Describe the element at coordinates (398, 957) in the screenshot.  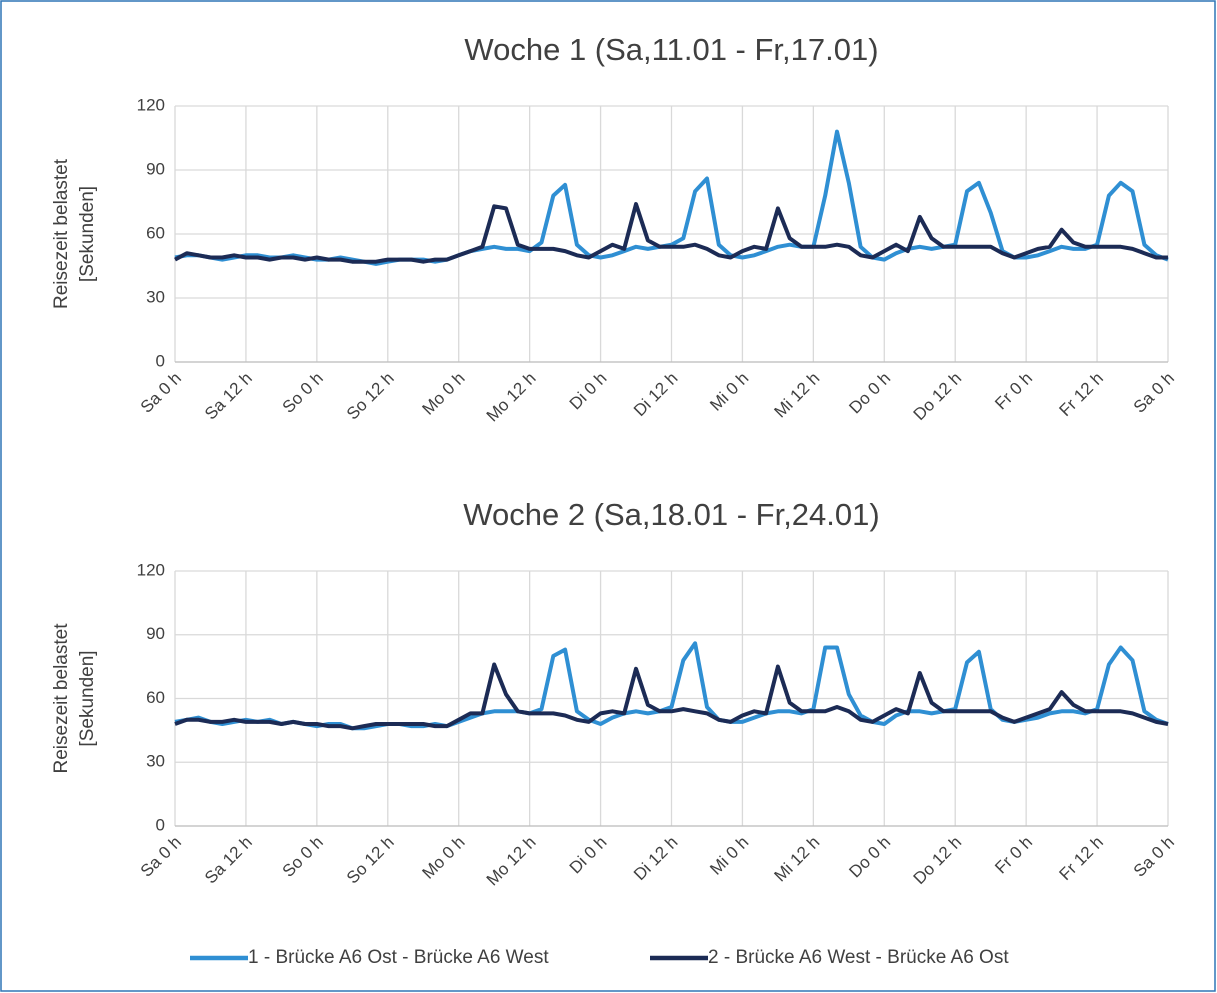
I see `legend-label: 1 - Brücke A6 Ost - Brücke A6 West` at that location.